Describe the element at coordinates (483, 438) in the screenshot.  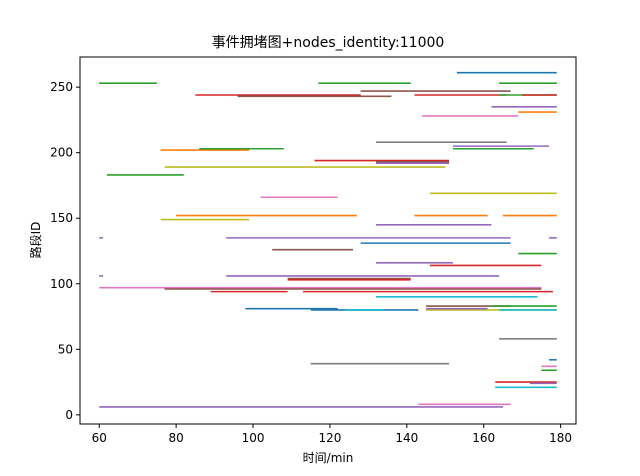
I see `x-tick-label-5: 160` at that location.